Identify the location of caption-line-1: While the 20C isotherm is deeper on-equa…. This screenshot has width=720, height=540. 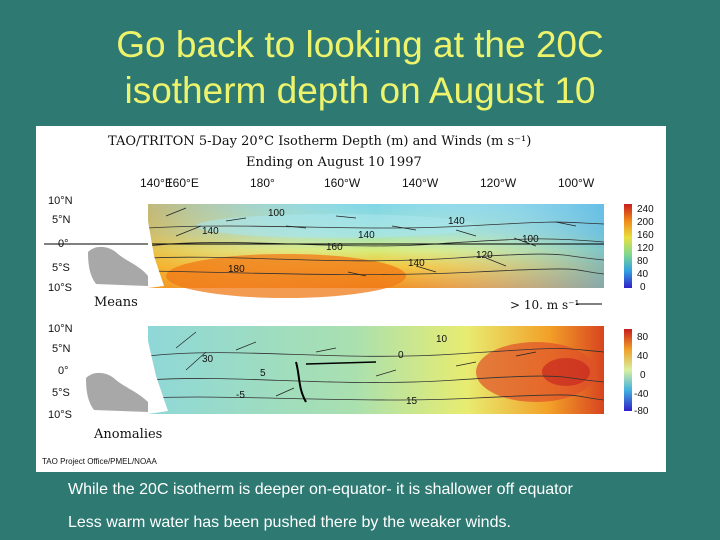
(320, 489).